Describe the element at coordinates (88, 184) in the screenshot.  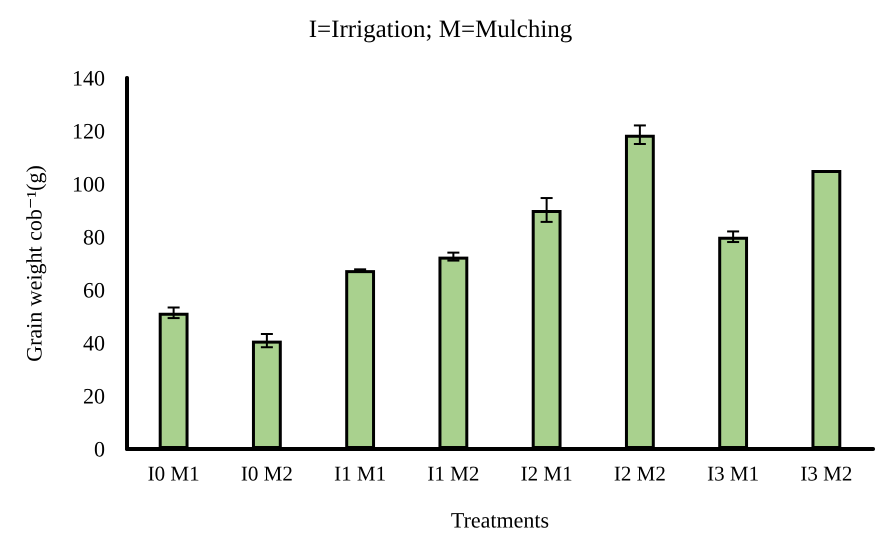
I see `y-tick-label: 100` at that location.